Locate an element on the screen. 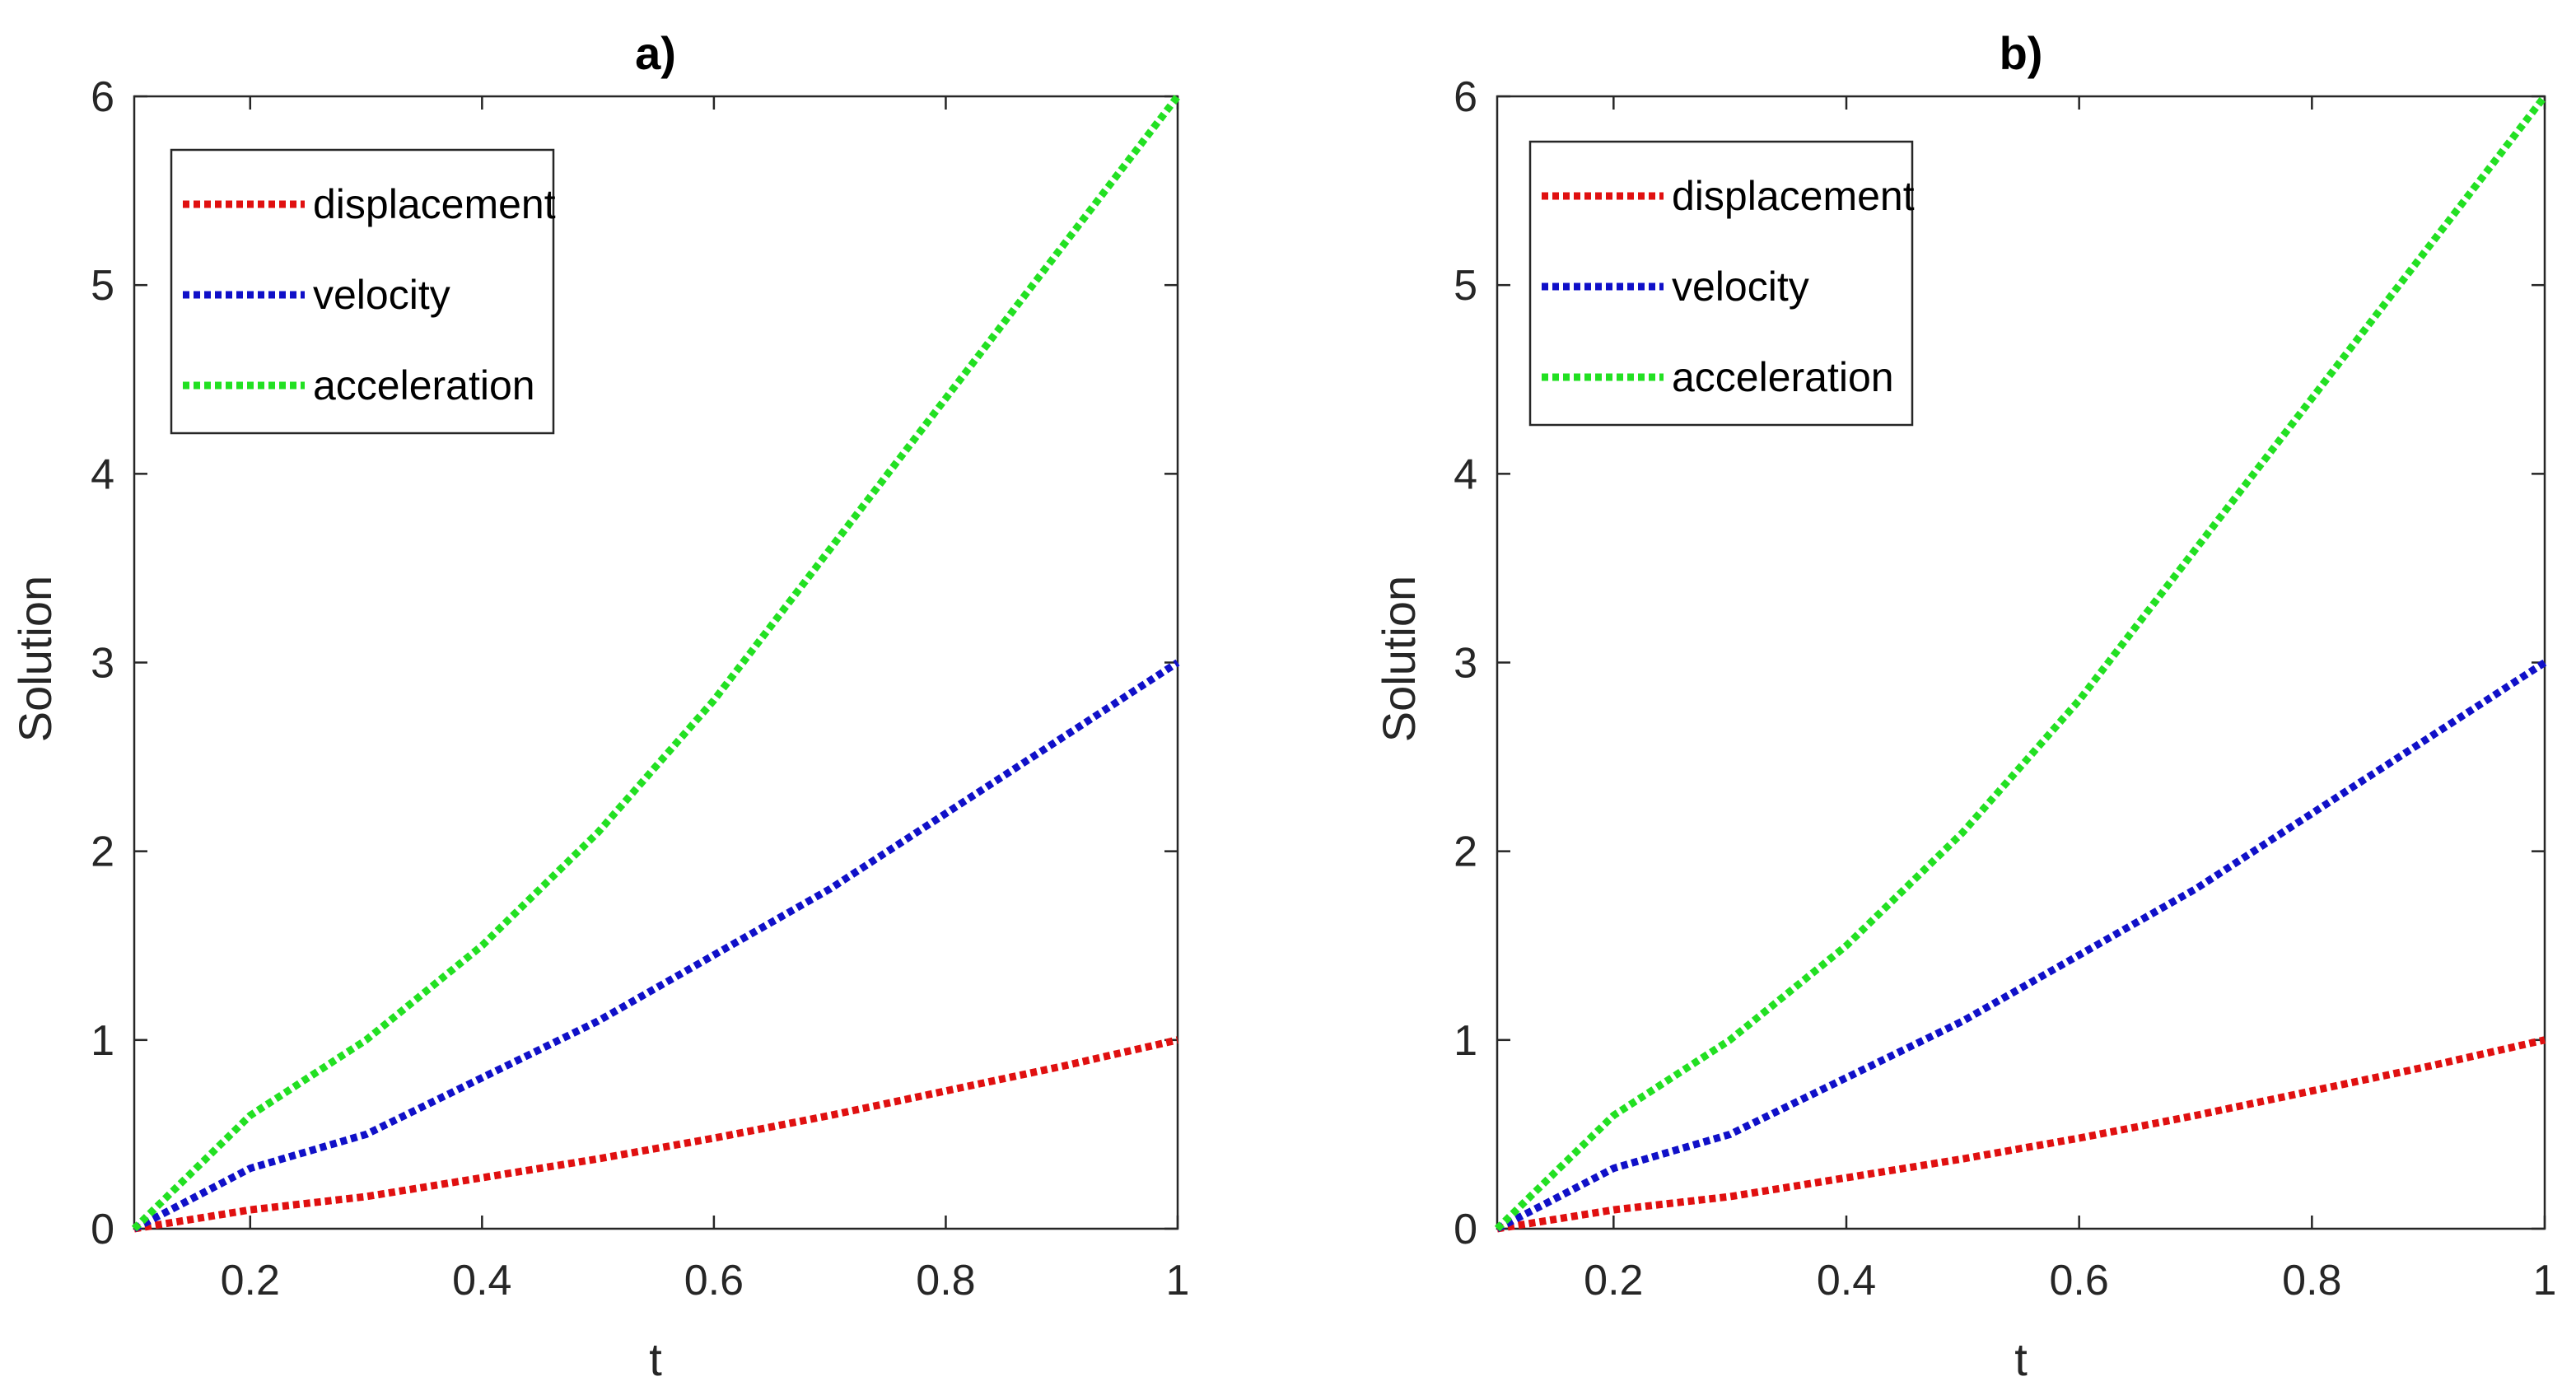 The height and width of the screenshot is (1400, 2576). x-tick-label: 0.8 is located at coordinates (945, 1280).